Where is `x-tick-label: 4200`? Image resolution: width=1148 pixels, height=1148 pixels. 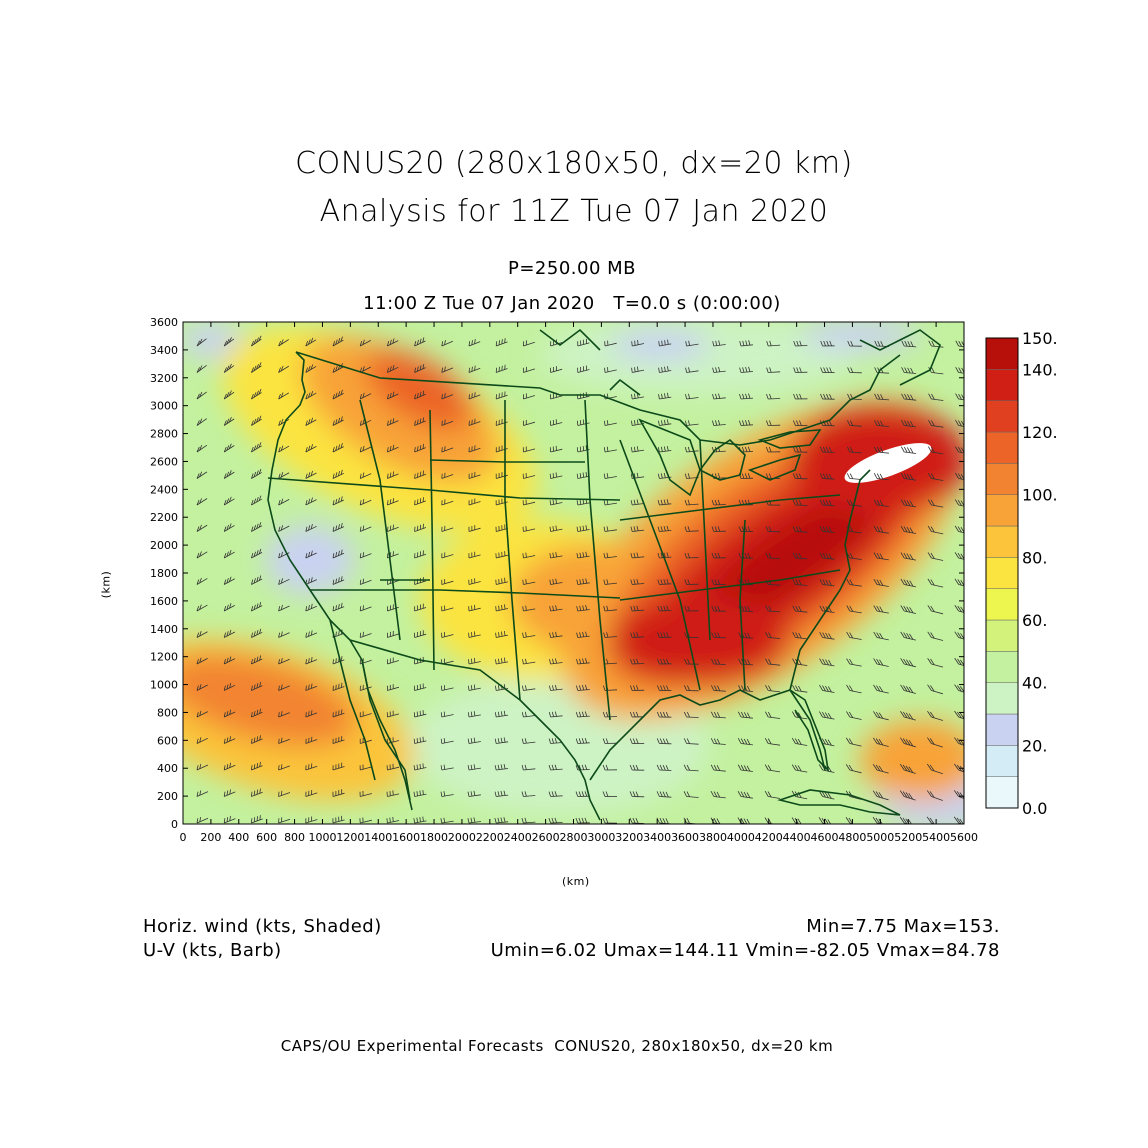
x-tick-label: 4200 is located at coordinates (769, 837).